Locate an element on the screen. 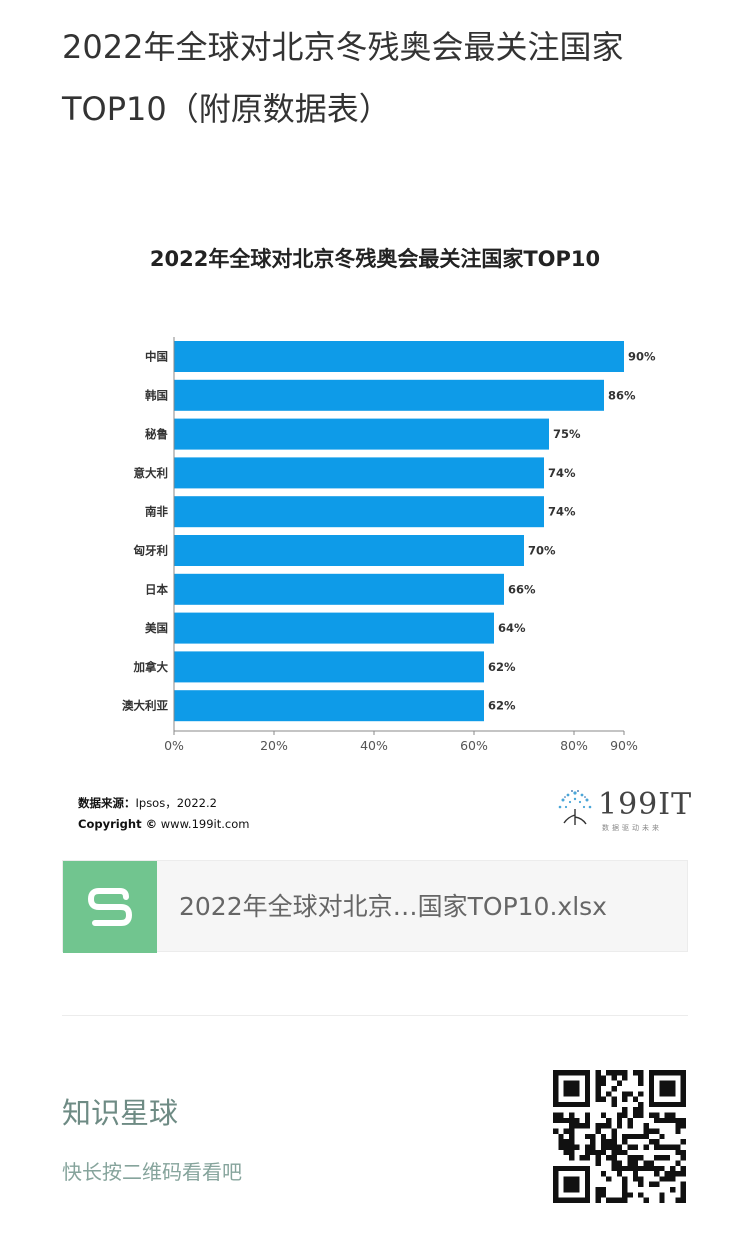  attachment-card: 2022年全球对北京…国家TOP10.xlsx is located at coordinates (375, 906).